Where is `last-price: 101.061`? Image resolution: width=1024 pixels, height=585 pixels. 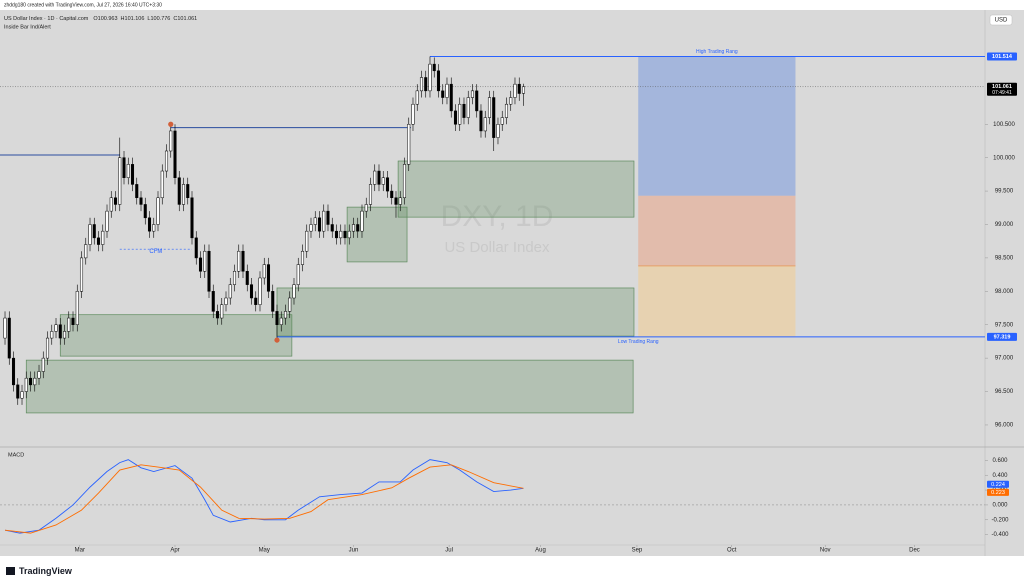 last-price: 101.061 is located at coordinates (1002, 87).